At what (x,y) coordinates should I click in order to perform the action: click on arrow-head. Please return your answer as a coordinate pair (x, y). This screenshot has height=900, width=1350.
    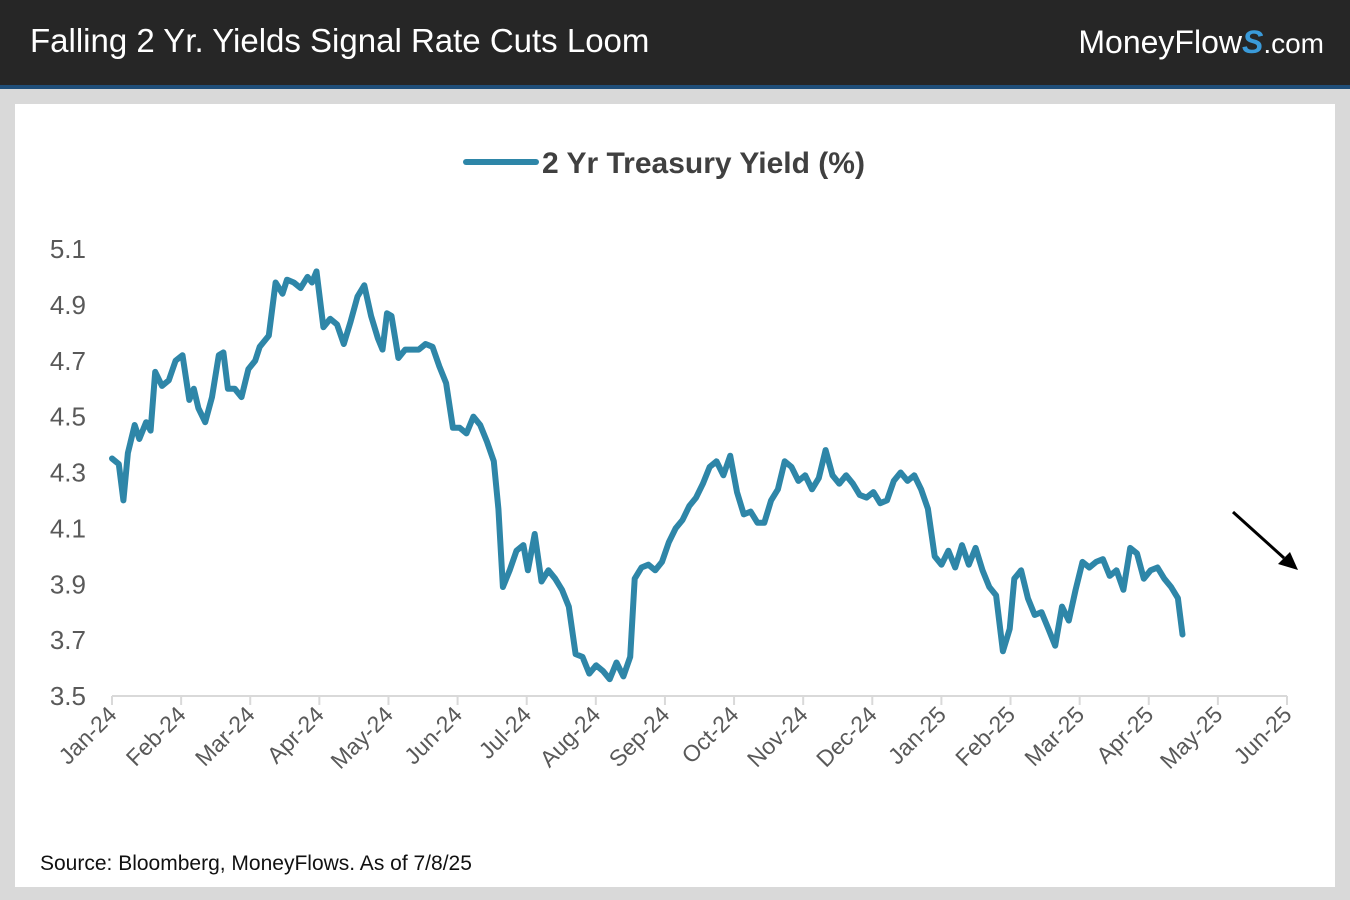
    Looking at the image, I should click on (1288, 561).